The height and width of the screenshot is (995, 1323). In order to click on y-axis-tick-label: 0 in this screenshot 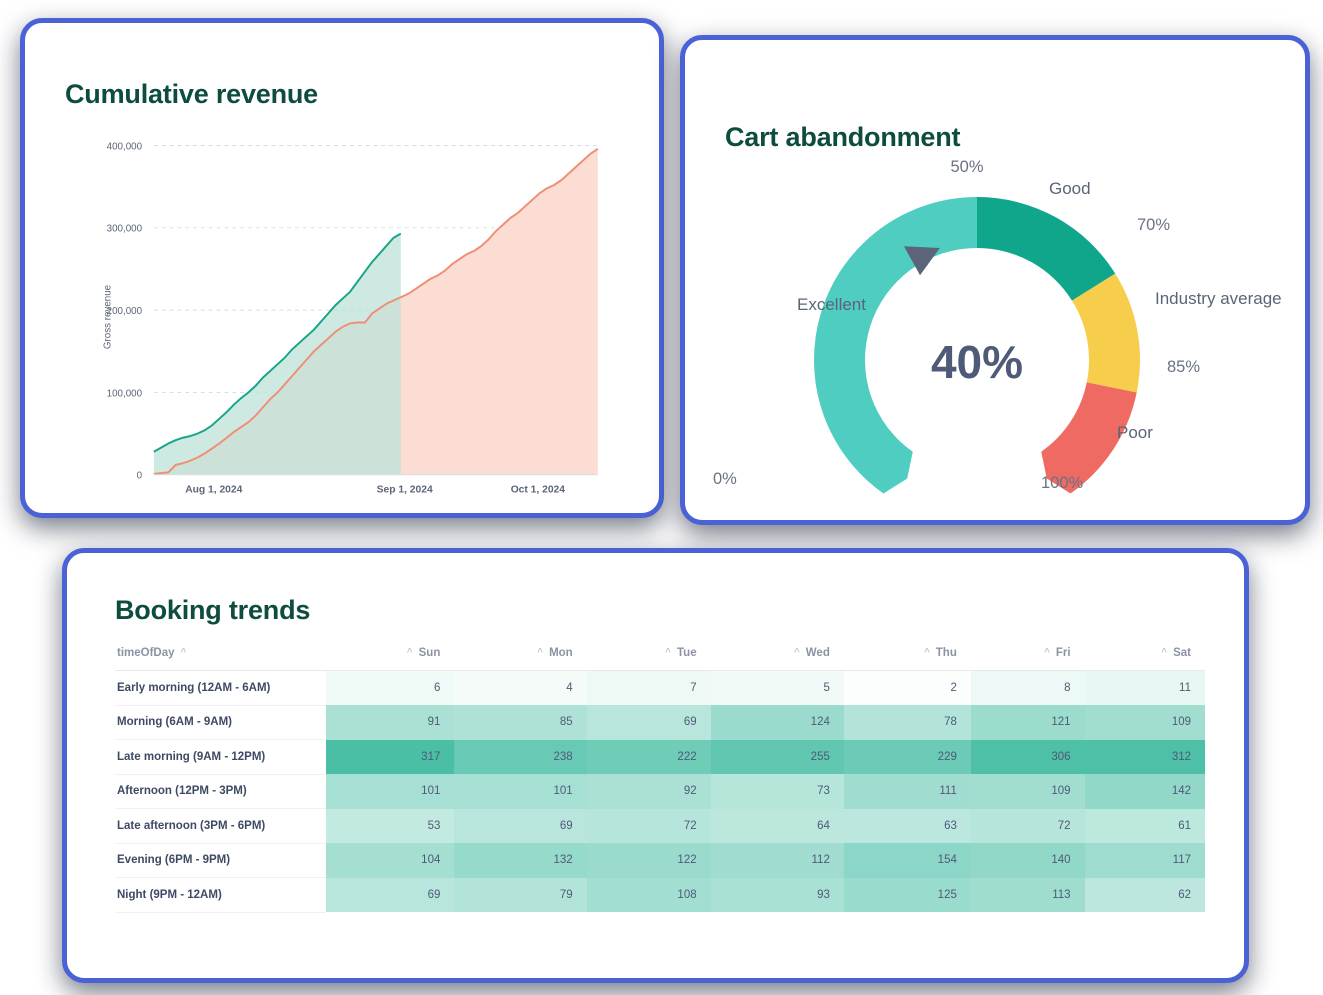, I will do `click(140, 476)`.